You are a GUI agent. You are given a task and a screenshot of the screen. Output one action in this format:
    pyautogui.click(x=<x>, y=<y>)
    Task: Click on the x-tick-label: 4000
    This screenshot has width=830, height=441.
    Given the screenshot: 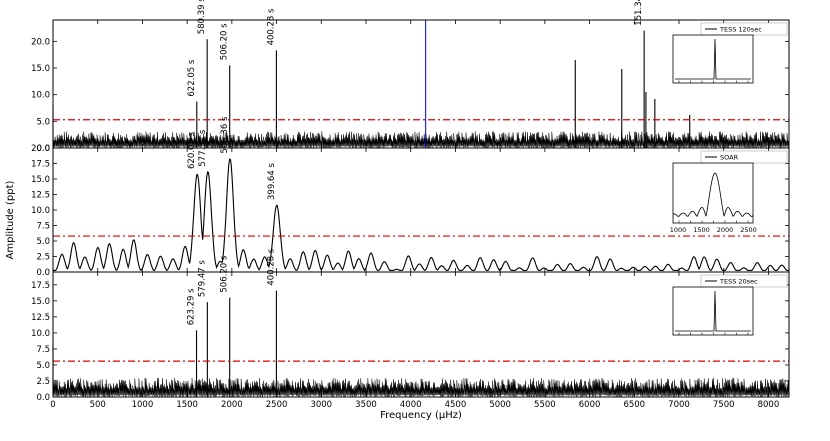 What is the action you would take?
    pyautogui.click(x=411, y=405)
    